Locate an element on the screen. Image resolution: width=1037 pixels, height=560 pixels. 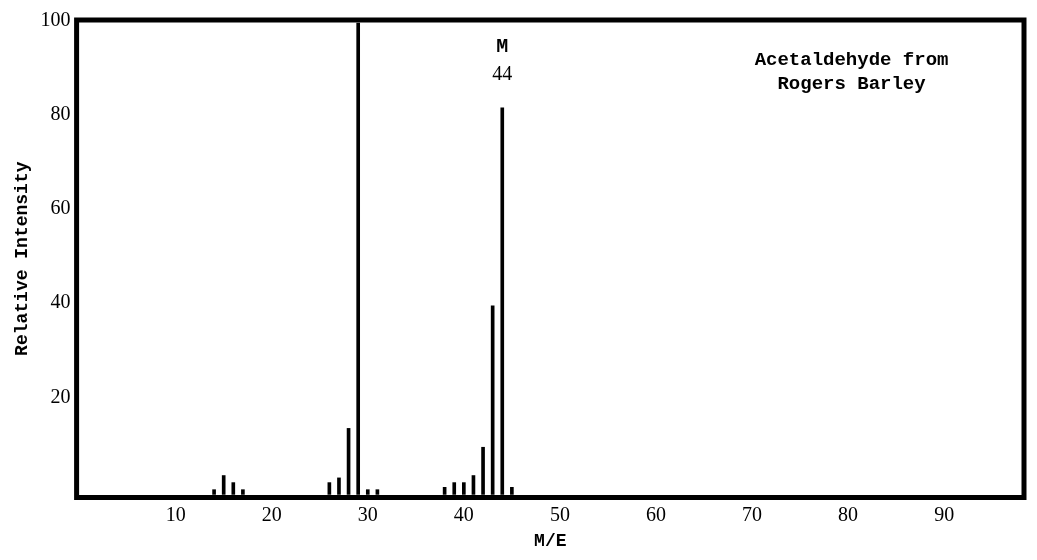
x-tick-label: 20 is located at coordinates (271, 513).